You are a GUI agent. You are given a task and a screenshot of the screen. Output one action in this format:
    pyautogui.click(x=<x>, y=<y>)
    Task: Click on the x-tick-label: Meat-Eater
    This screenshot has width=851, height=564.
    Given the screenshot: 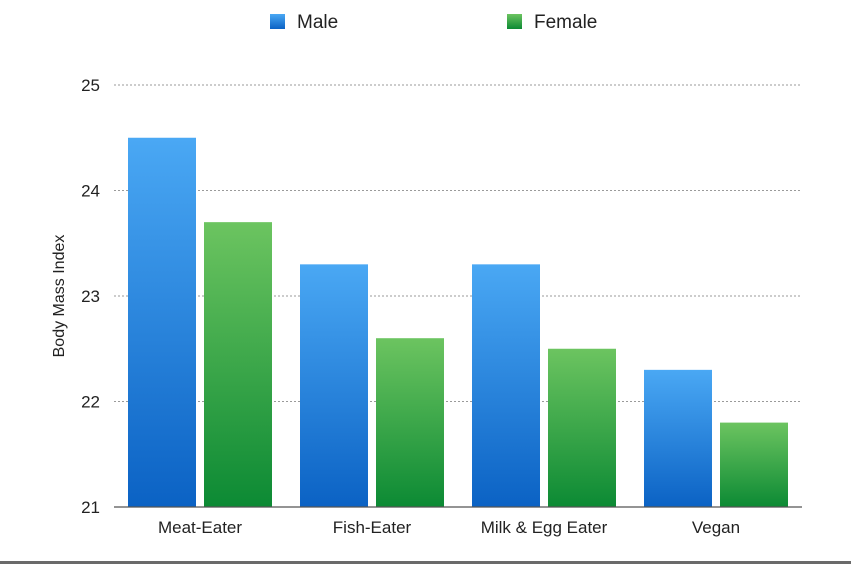 What is the action you would take?
    pyautogui.click(x=200, y=527)
    